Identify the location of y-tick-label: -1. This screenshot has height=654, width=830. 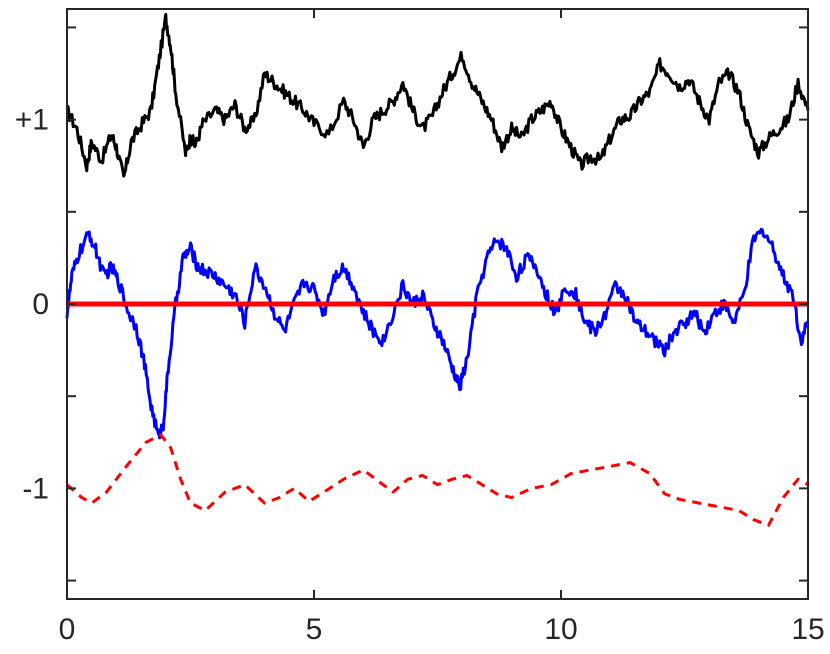
(35, 488).